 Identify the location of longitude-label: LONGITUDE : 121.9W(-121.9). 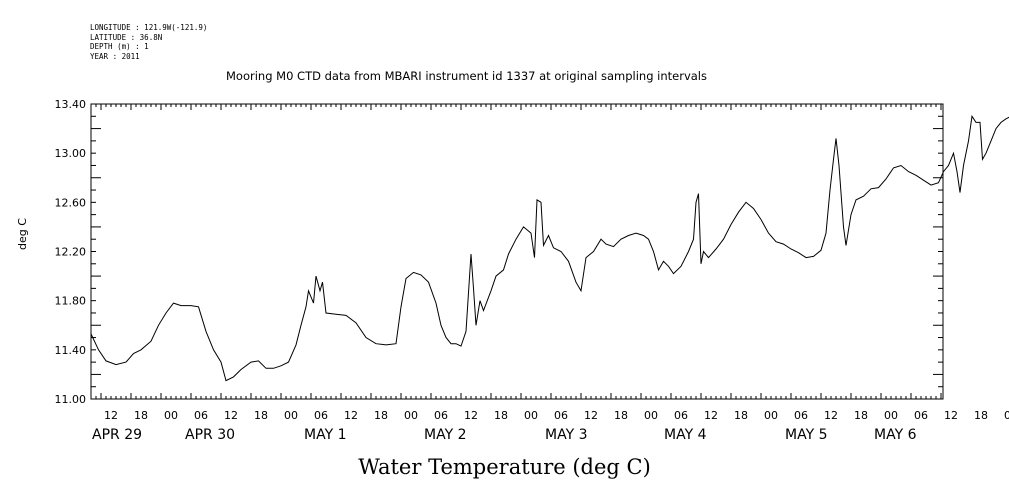
(149, 27).